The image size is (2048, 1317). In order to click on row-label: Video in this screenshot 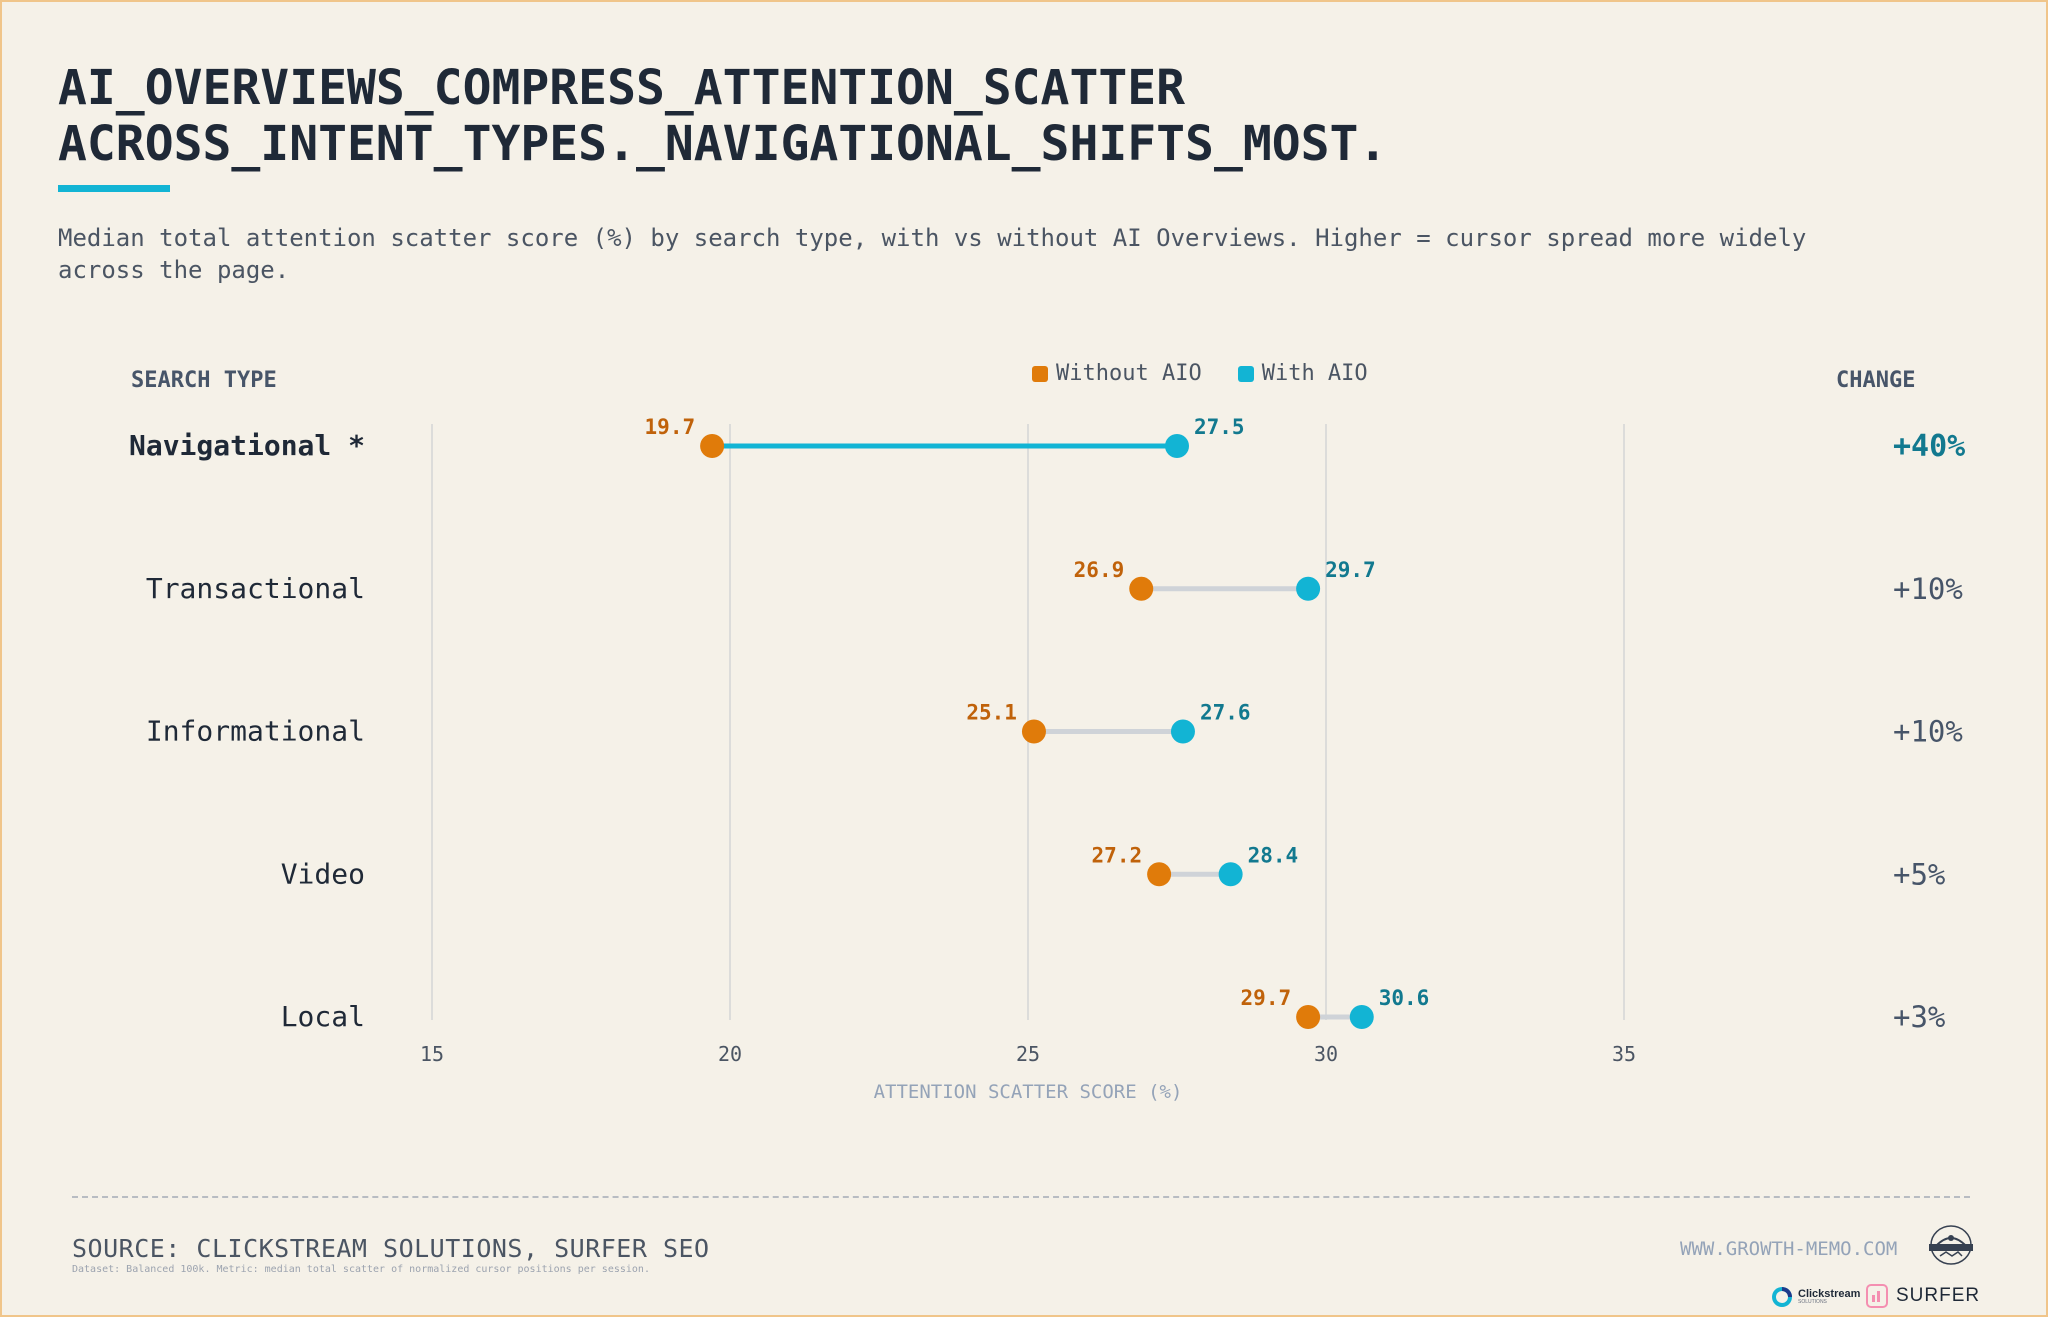, I will do `click(323, 873)`.